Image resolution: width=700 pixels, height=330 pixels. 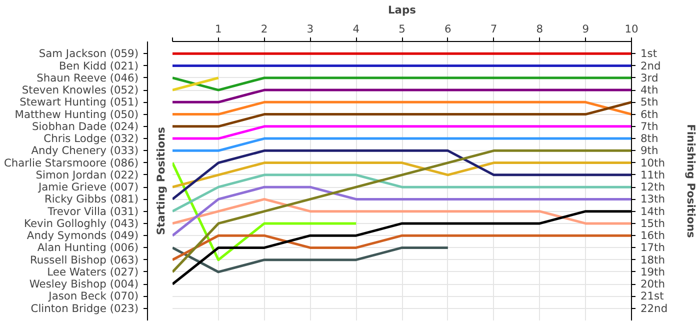 What do you see at coordinates (264, 29) in the screenshot?
I see `x-tick-label: 2` at bounding box center [264, 29].